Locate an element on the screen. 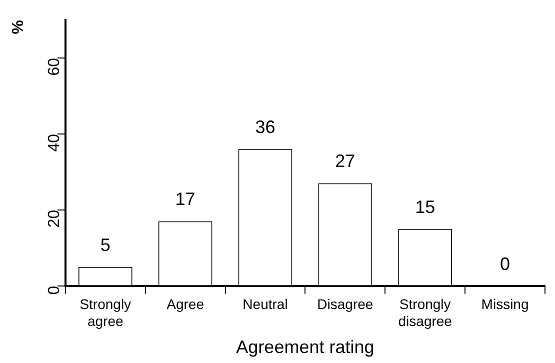  x-axis-title: Agreement rating is located at coordinates (305, 347).